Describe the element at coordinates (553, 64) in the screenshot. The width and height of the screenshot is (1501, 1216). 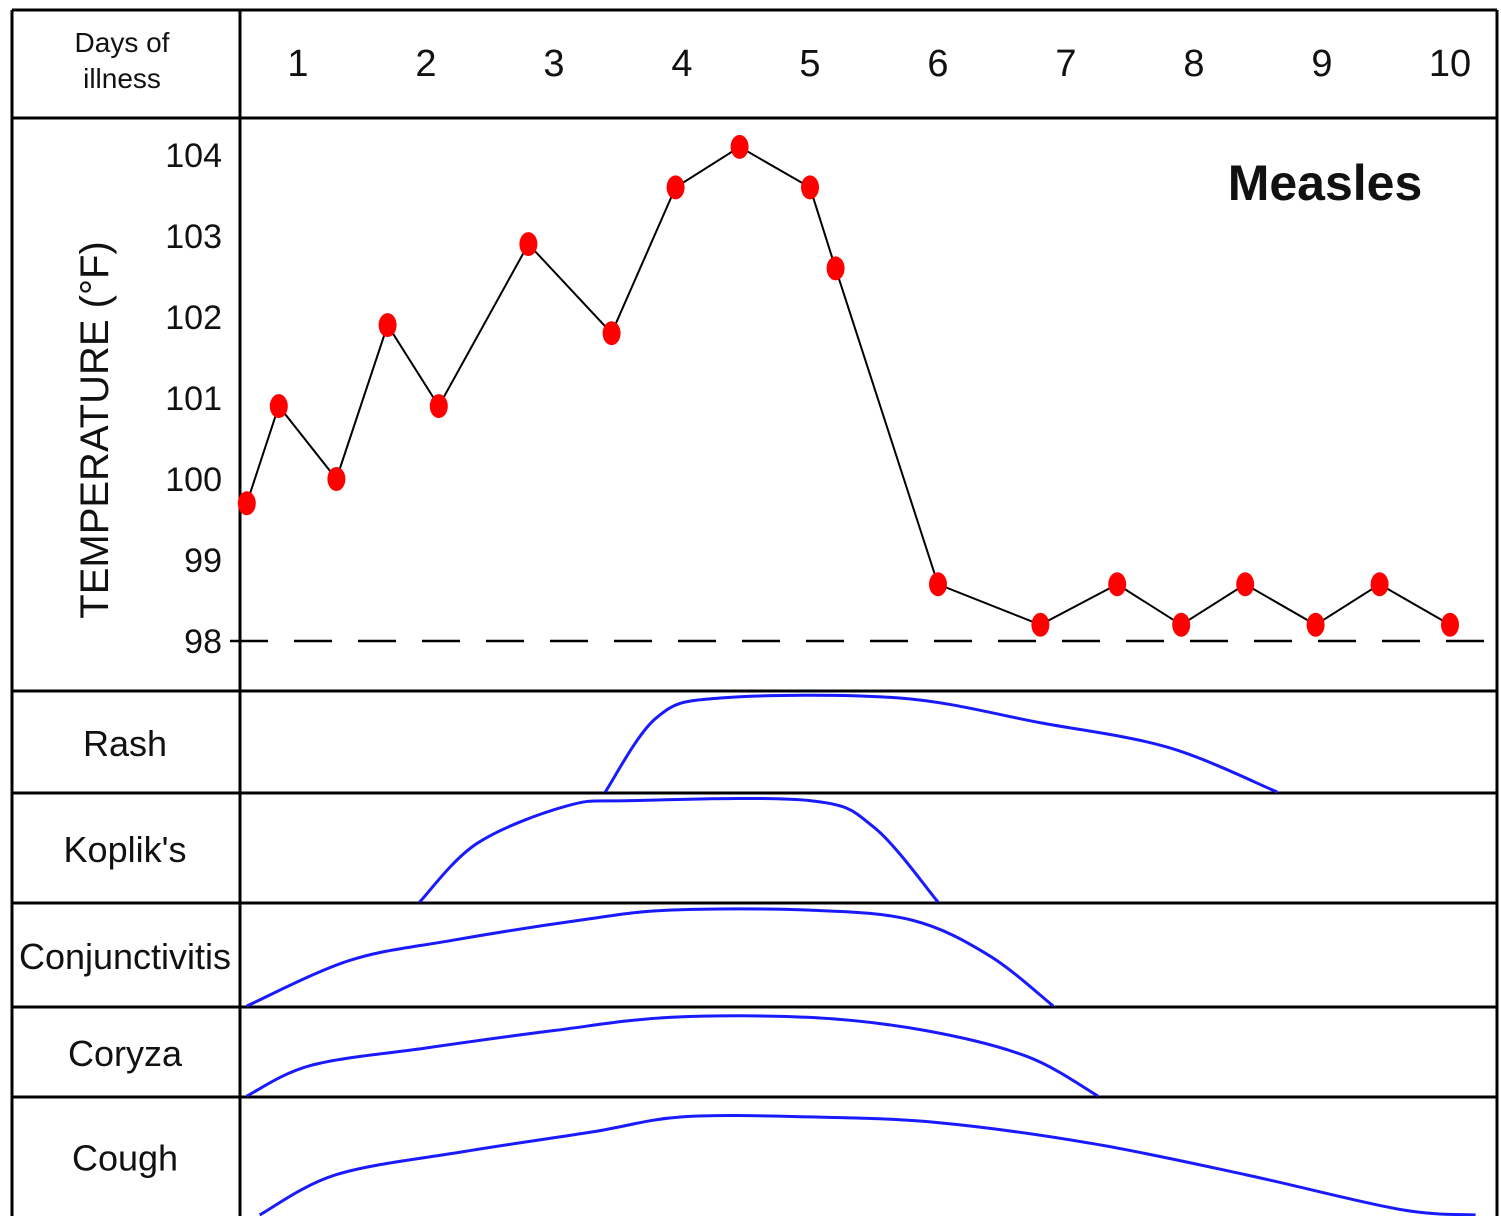
I see `day-tick-label: 3` at that location.